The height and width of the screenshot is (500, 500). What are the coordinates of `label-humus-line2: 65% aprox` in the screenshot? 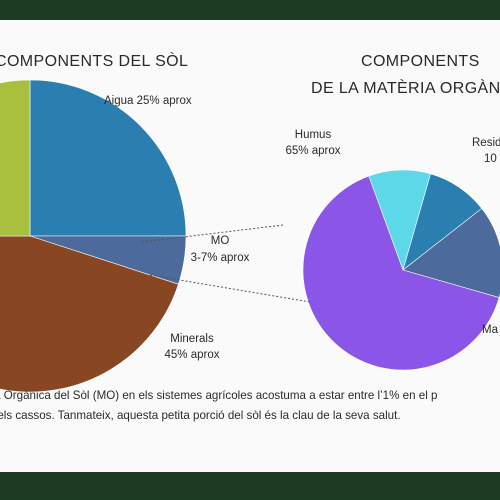 It's located at (313, 151).